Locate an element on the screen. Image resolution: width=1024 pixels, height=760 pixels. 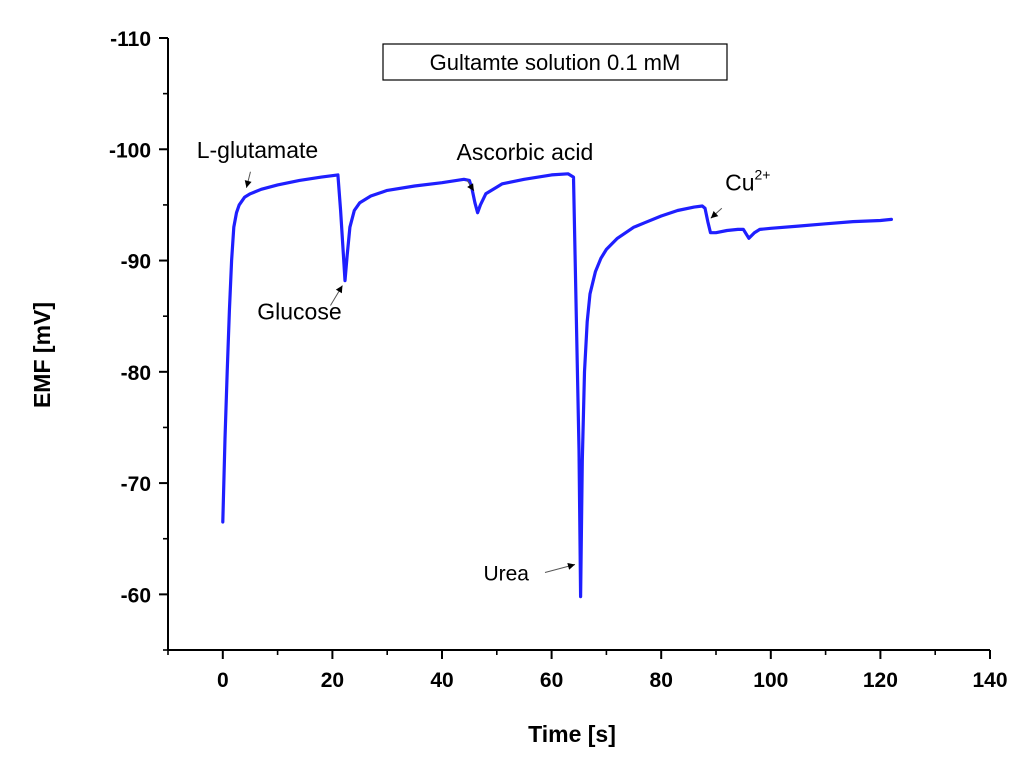
x-tick-label: 140 is located at coordinates (989, 680).